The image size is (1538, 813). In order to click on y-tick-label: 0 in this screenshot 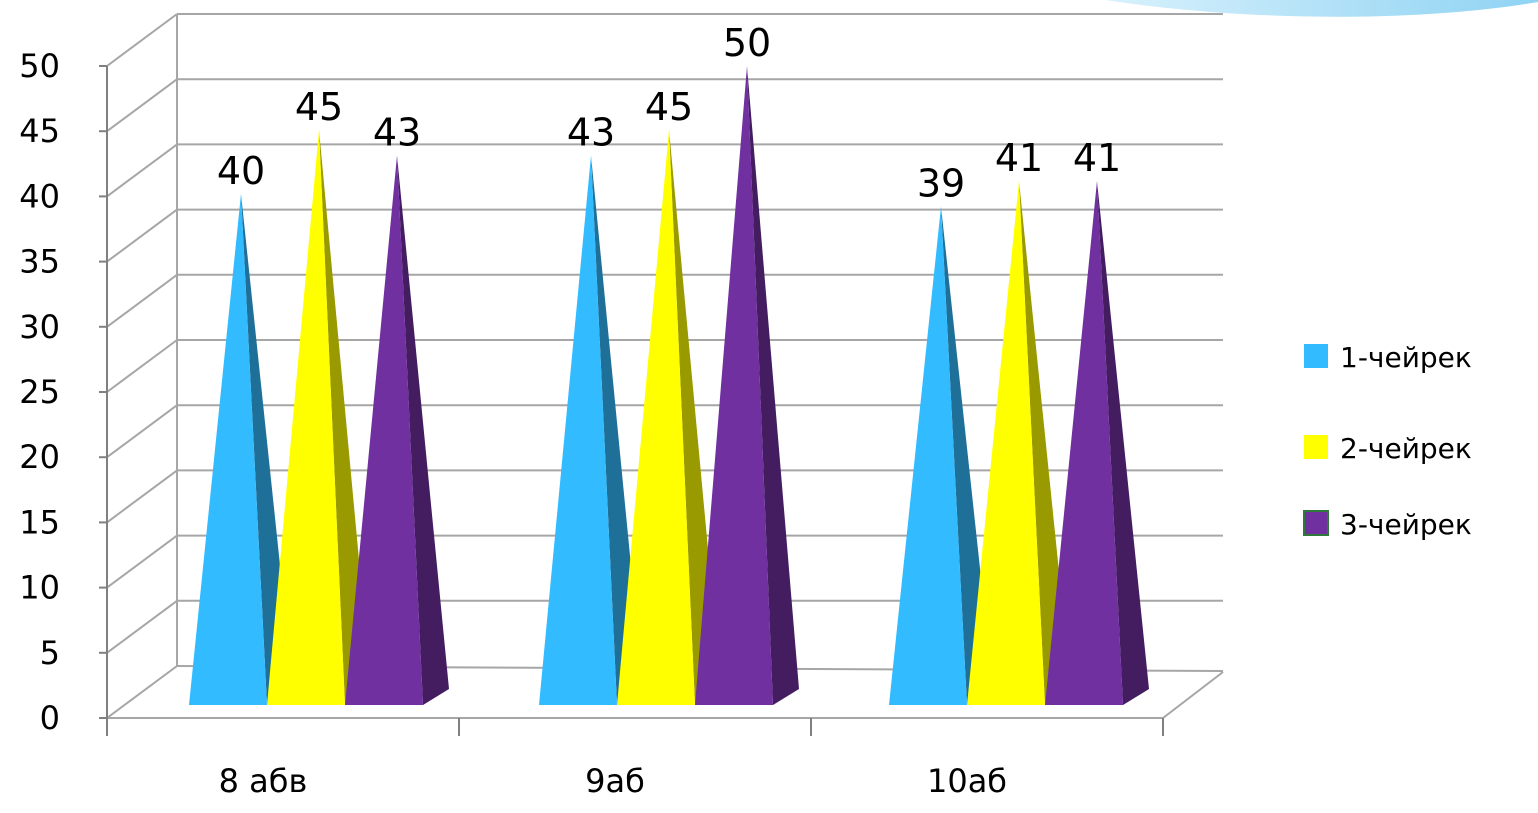, I will do `click(50, 718)`.